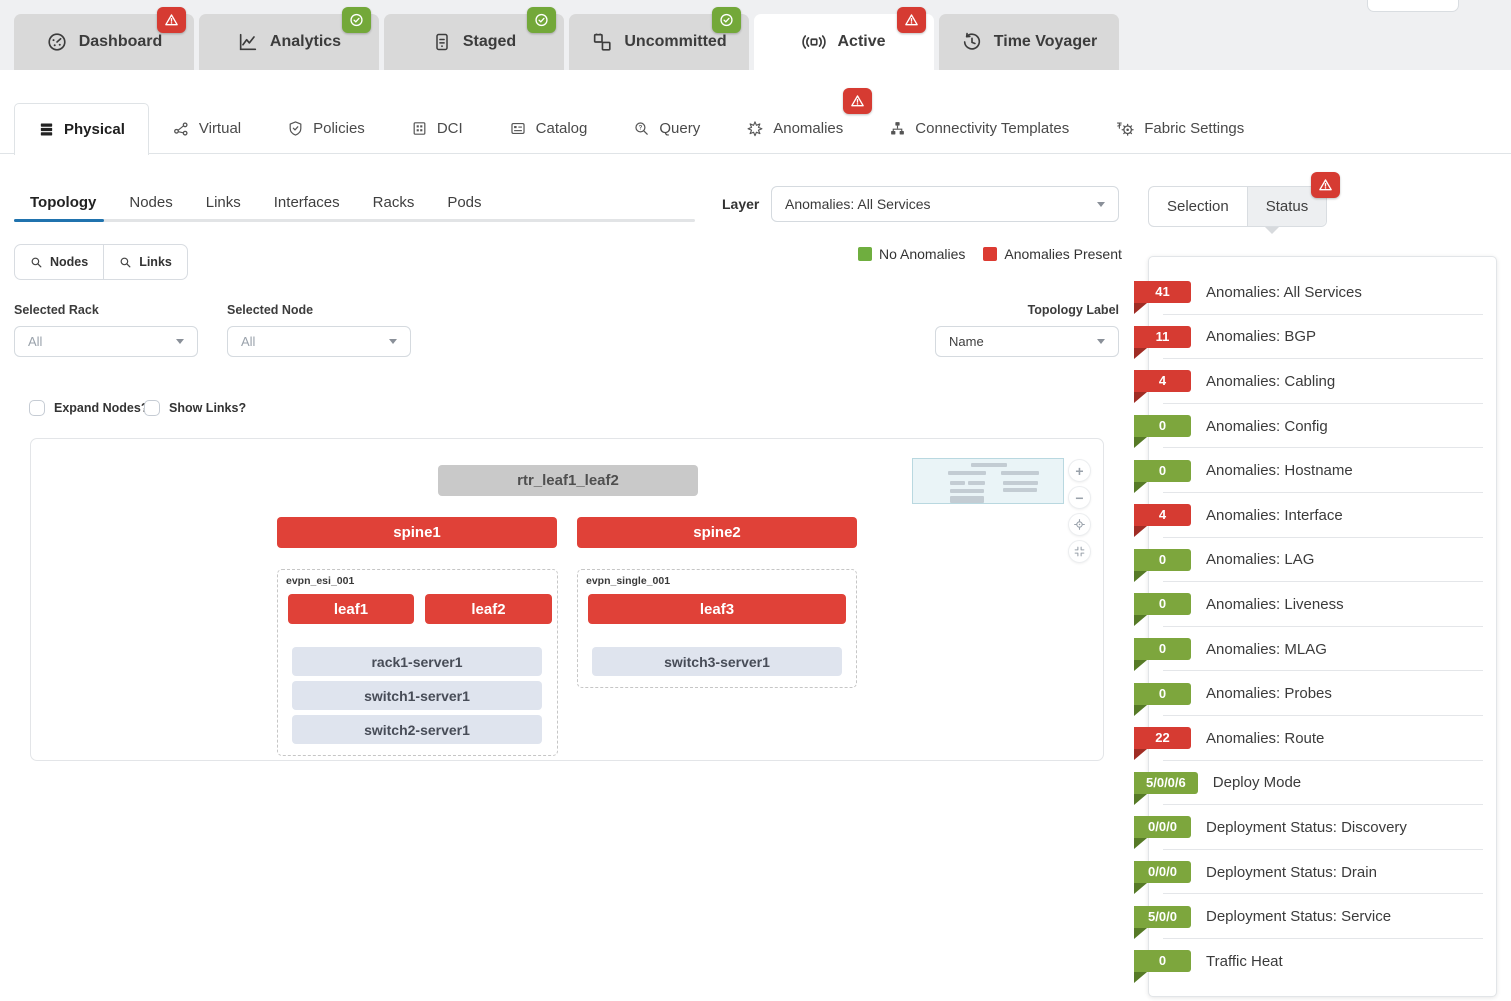 The width and height of the screenshot is (1511, 1001). I want to click on tab-label: Time Voyager, so click(1045, 41).